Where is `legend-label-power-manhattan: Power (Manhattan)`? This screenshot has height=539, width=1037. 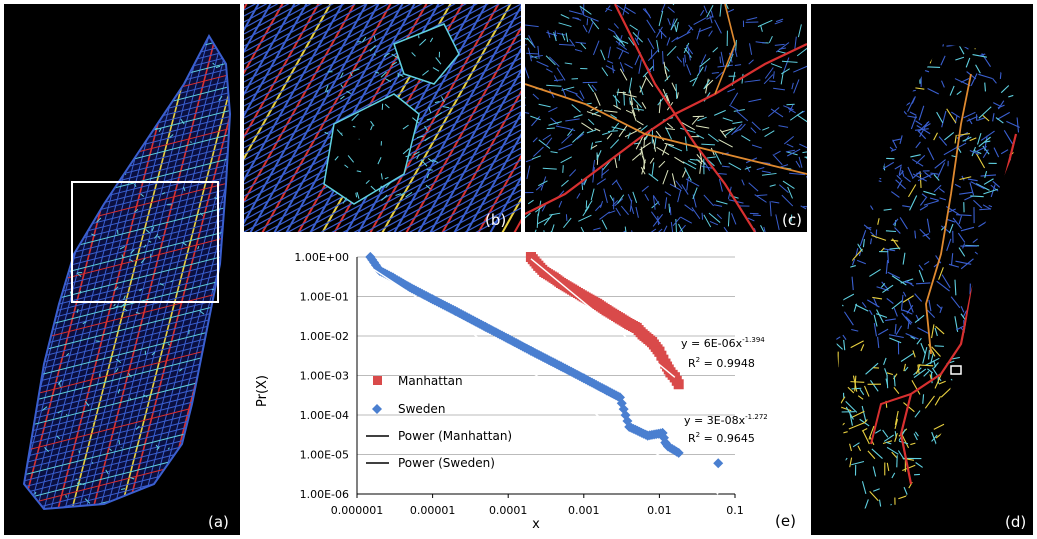
legend-label-power-manhattan: Power (Manhattan) is located at coordinates (455, 436).